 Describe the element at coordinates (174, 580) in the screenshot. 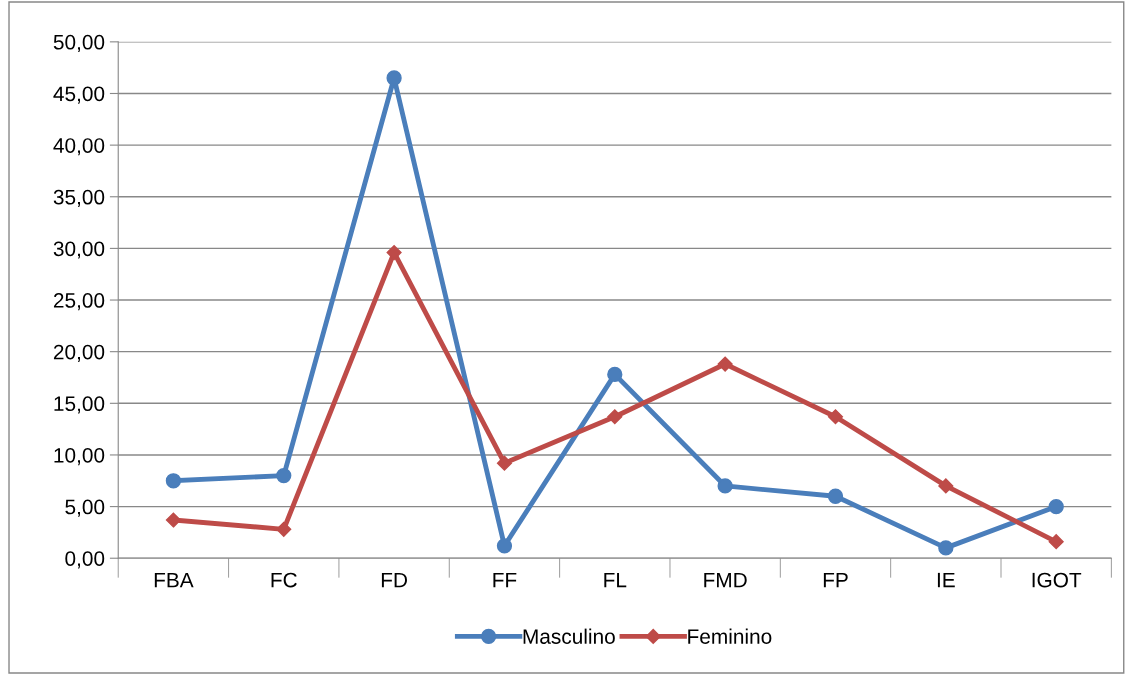

I see `x-tick-label: FBA` at that location.